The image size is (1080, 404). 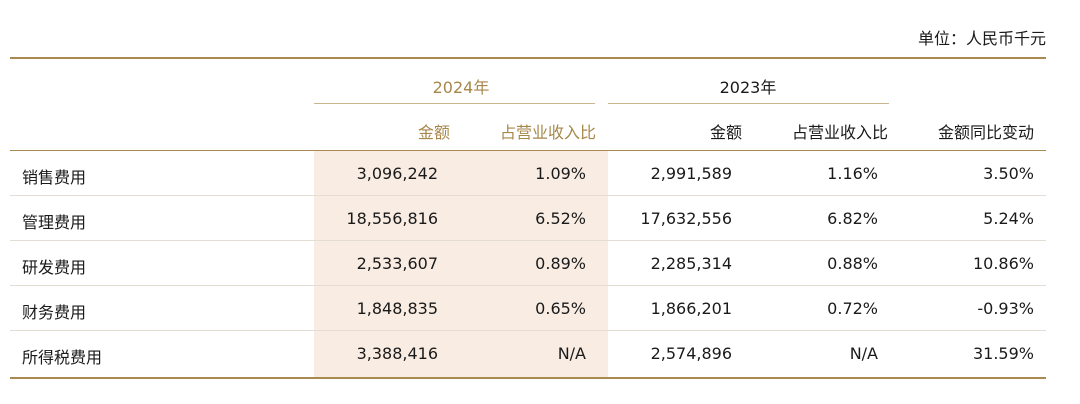 I want to click on header-yoy-change: 金额同比变动, so click(x=985, y=132).